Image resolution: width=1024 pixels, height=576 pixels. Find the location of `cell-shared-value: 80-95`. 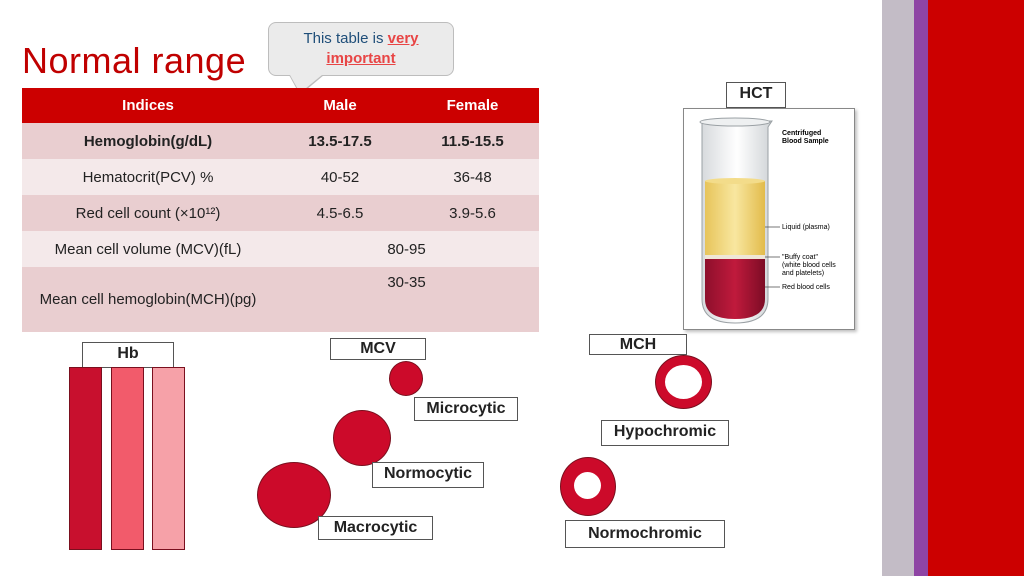

cell-shared-value: 80-95 is located at coordinates (406, 249).